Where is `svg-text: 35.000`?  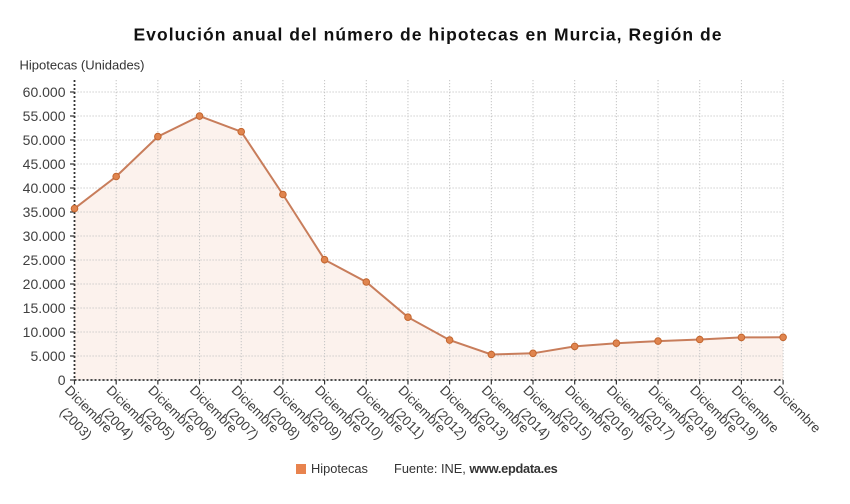
svg-text: 35.000 is located at coordinates (44, 212).